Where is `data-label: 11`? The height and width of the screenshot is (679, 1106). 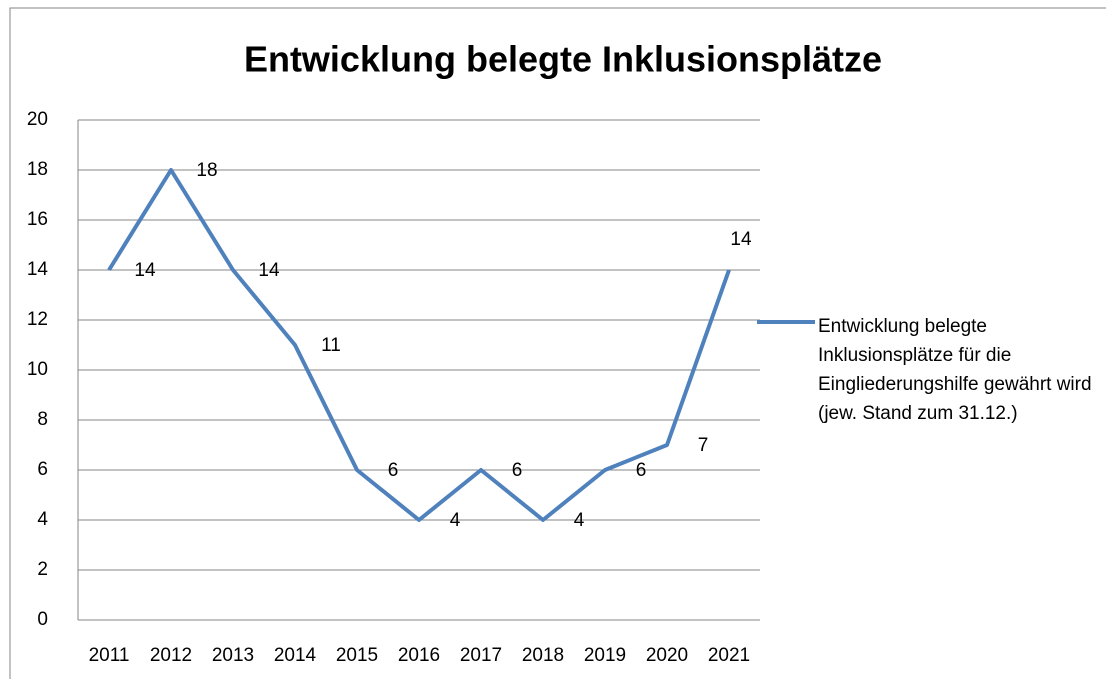
data-label: 11 is located at coordinates (331, 345).